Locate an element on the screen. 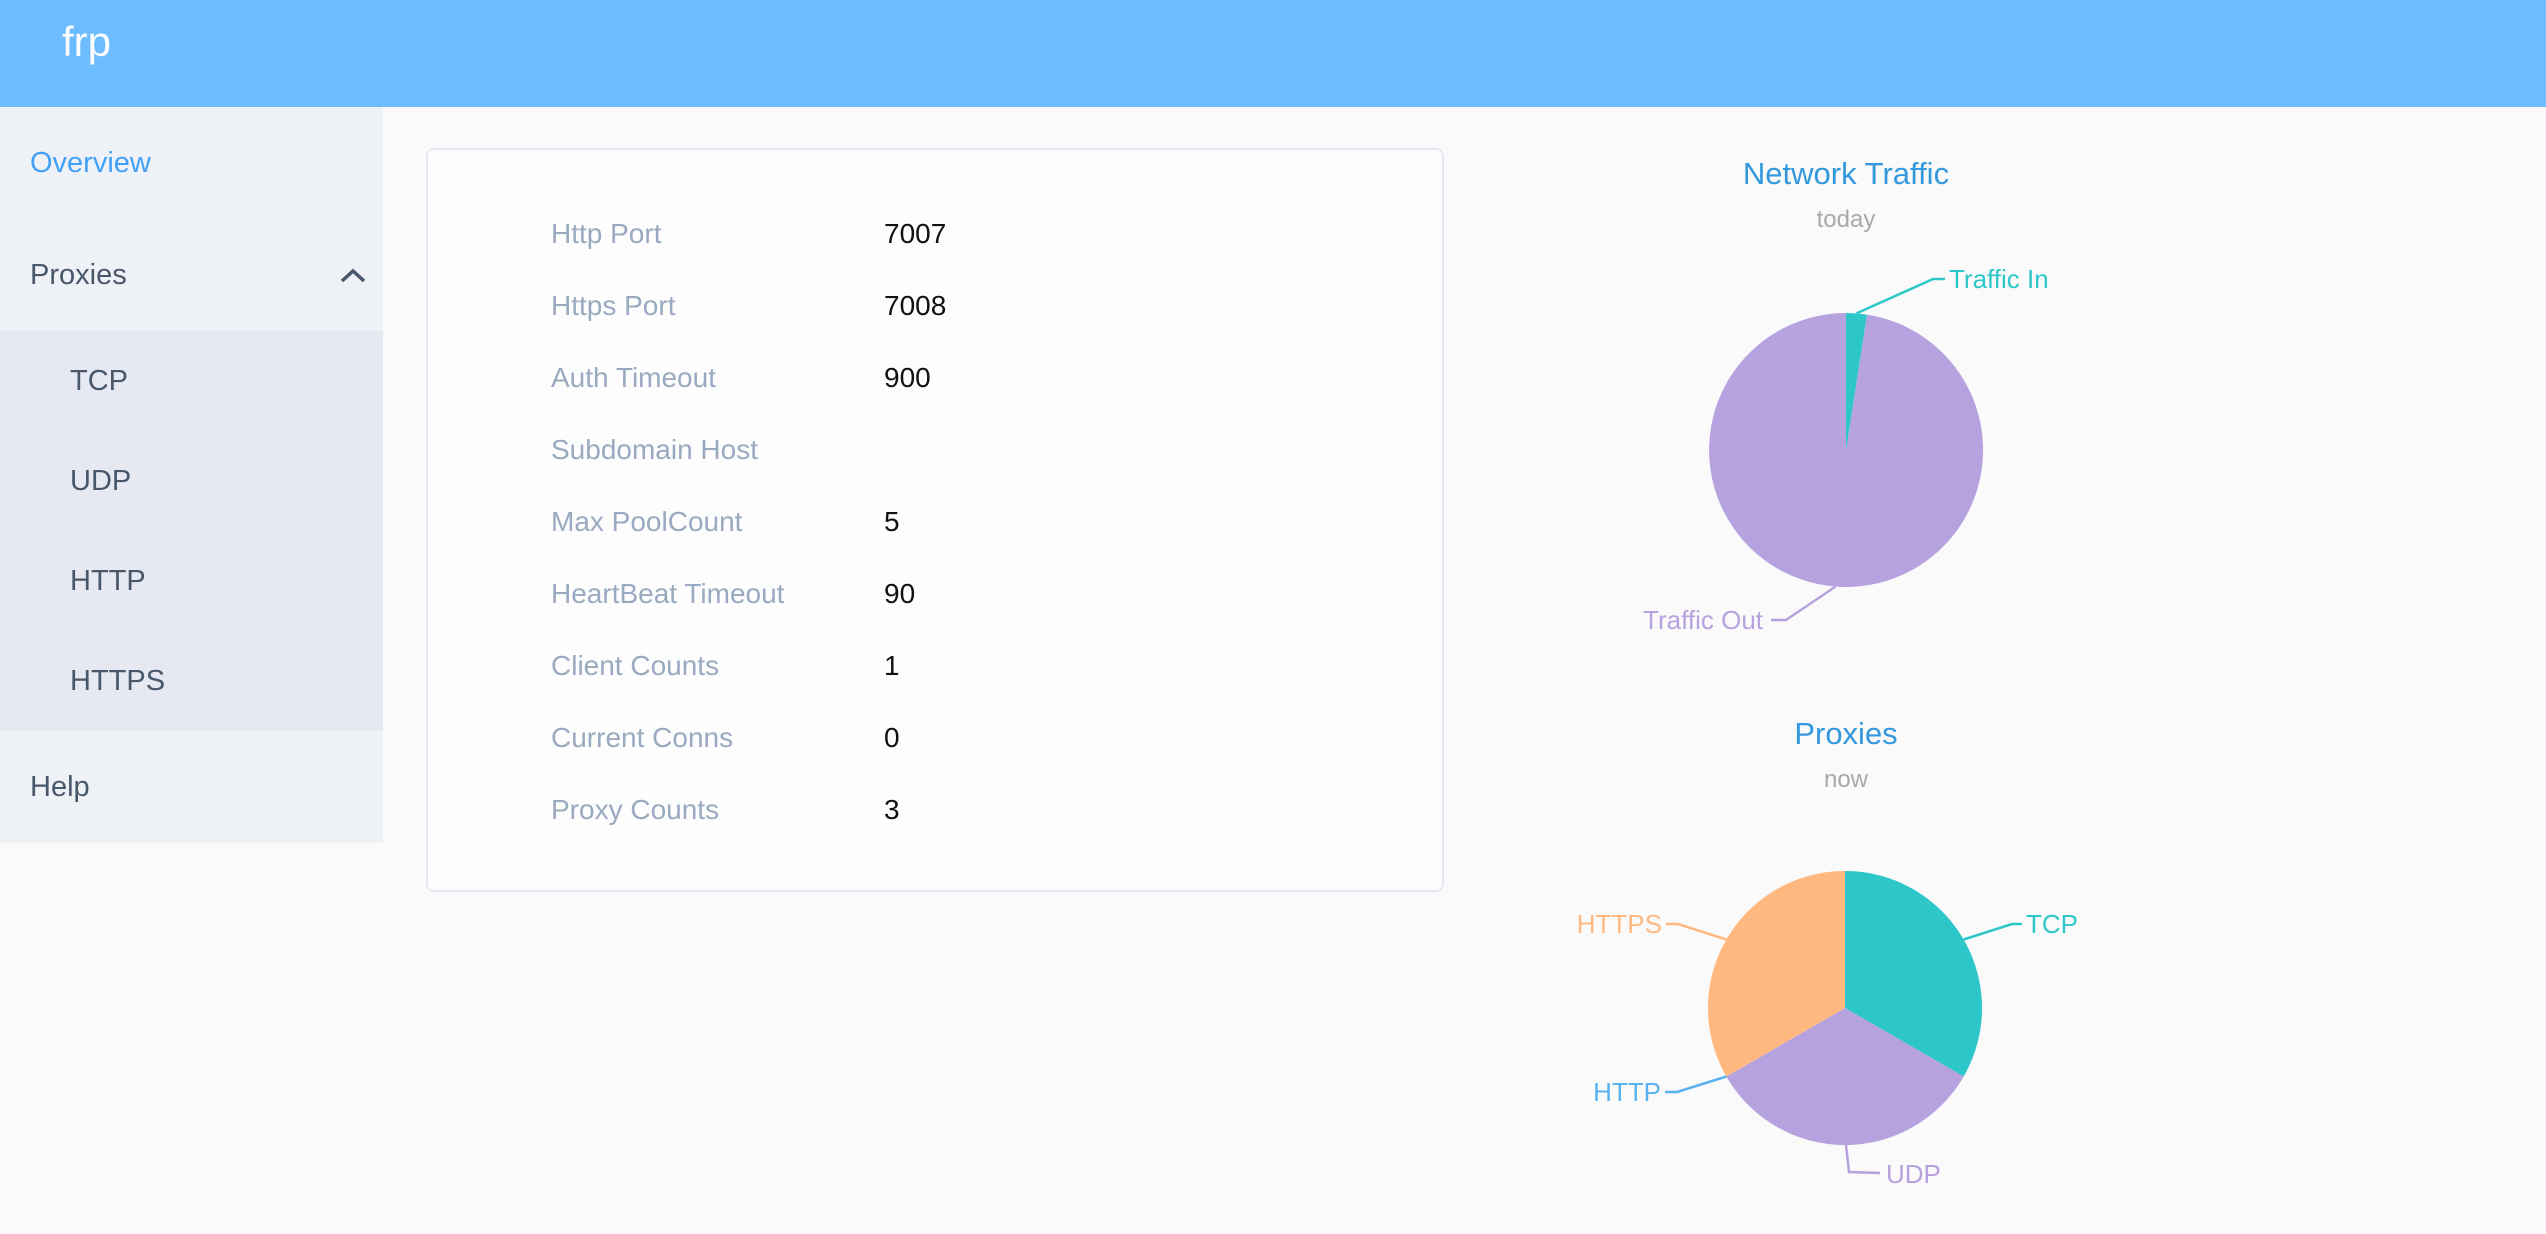 The image size is (2546, 1234). chart-proxies: Proxies now TCP HTTPS UDP HTTP is located at coordinates (1846, 967).